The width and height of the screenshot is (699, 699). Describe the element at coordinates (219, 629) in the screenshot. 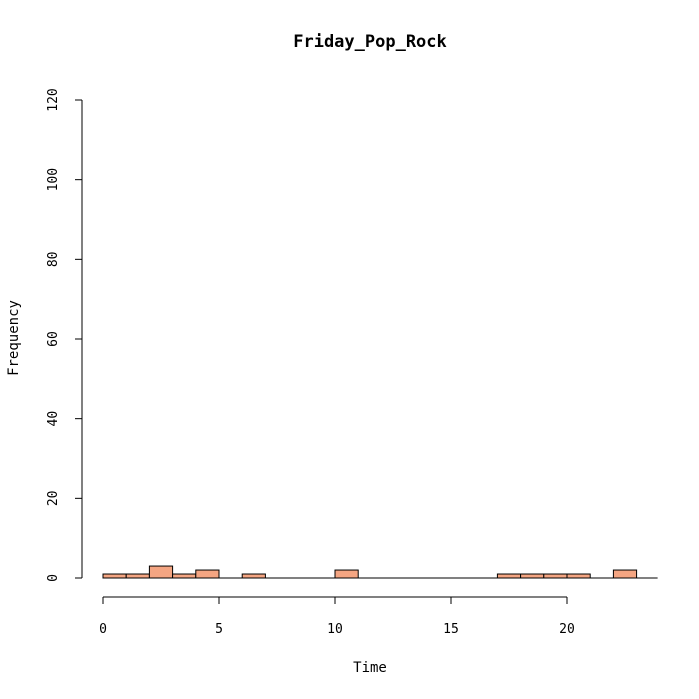

I see `x-tick-label: 5` at that location.